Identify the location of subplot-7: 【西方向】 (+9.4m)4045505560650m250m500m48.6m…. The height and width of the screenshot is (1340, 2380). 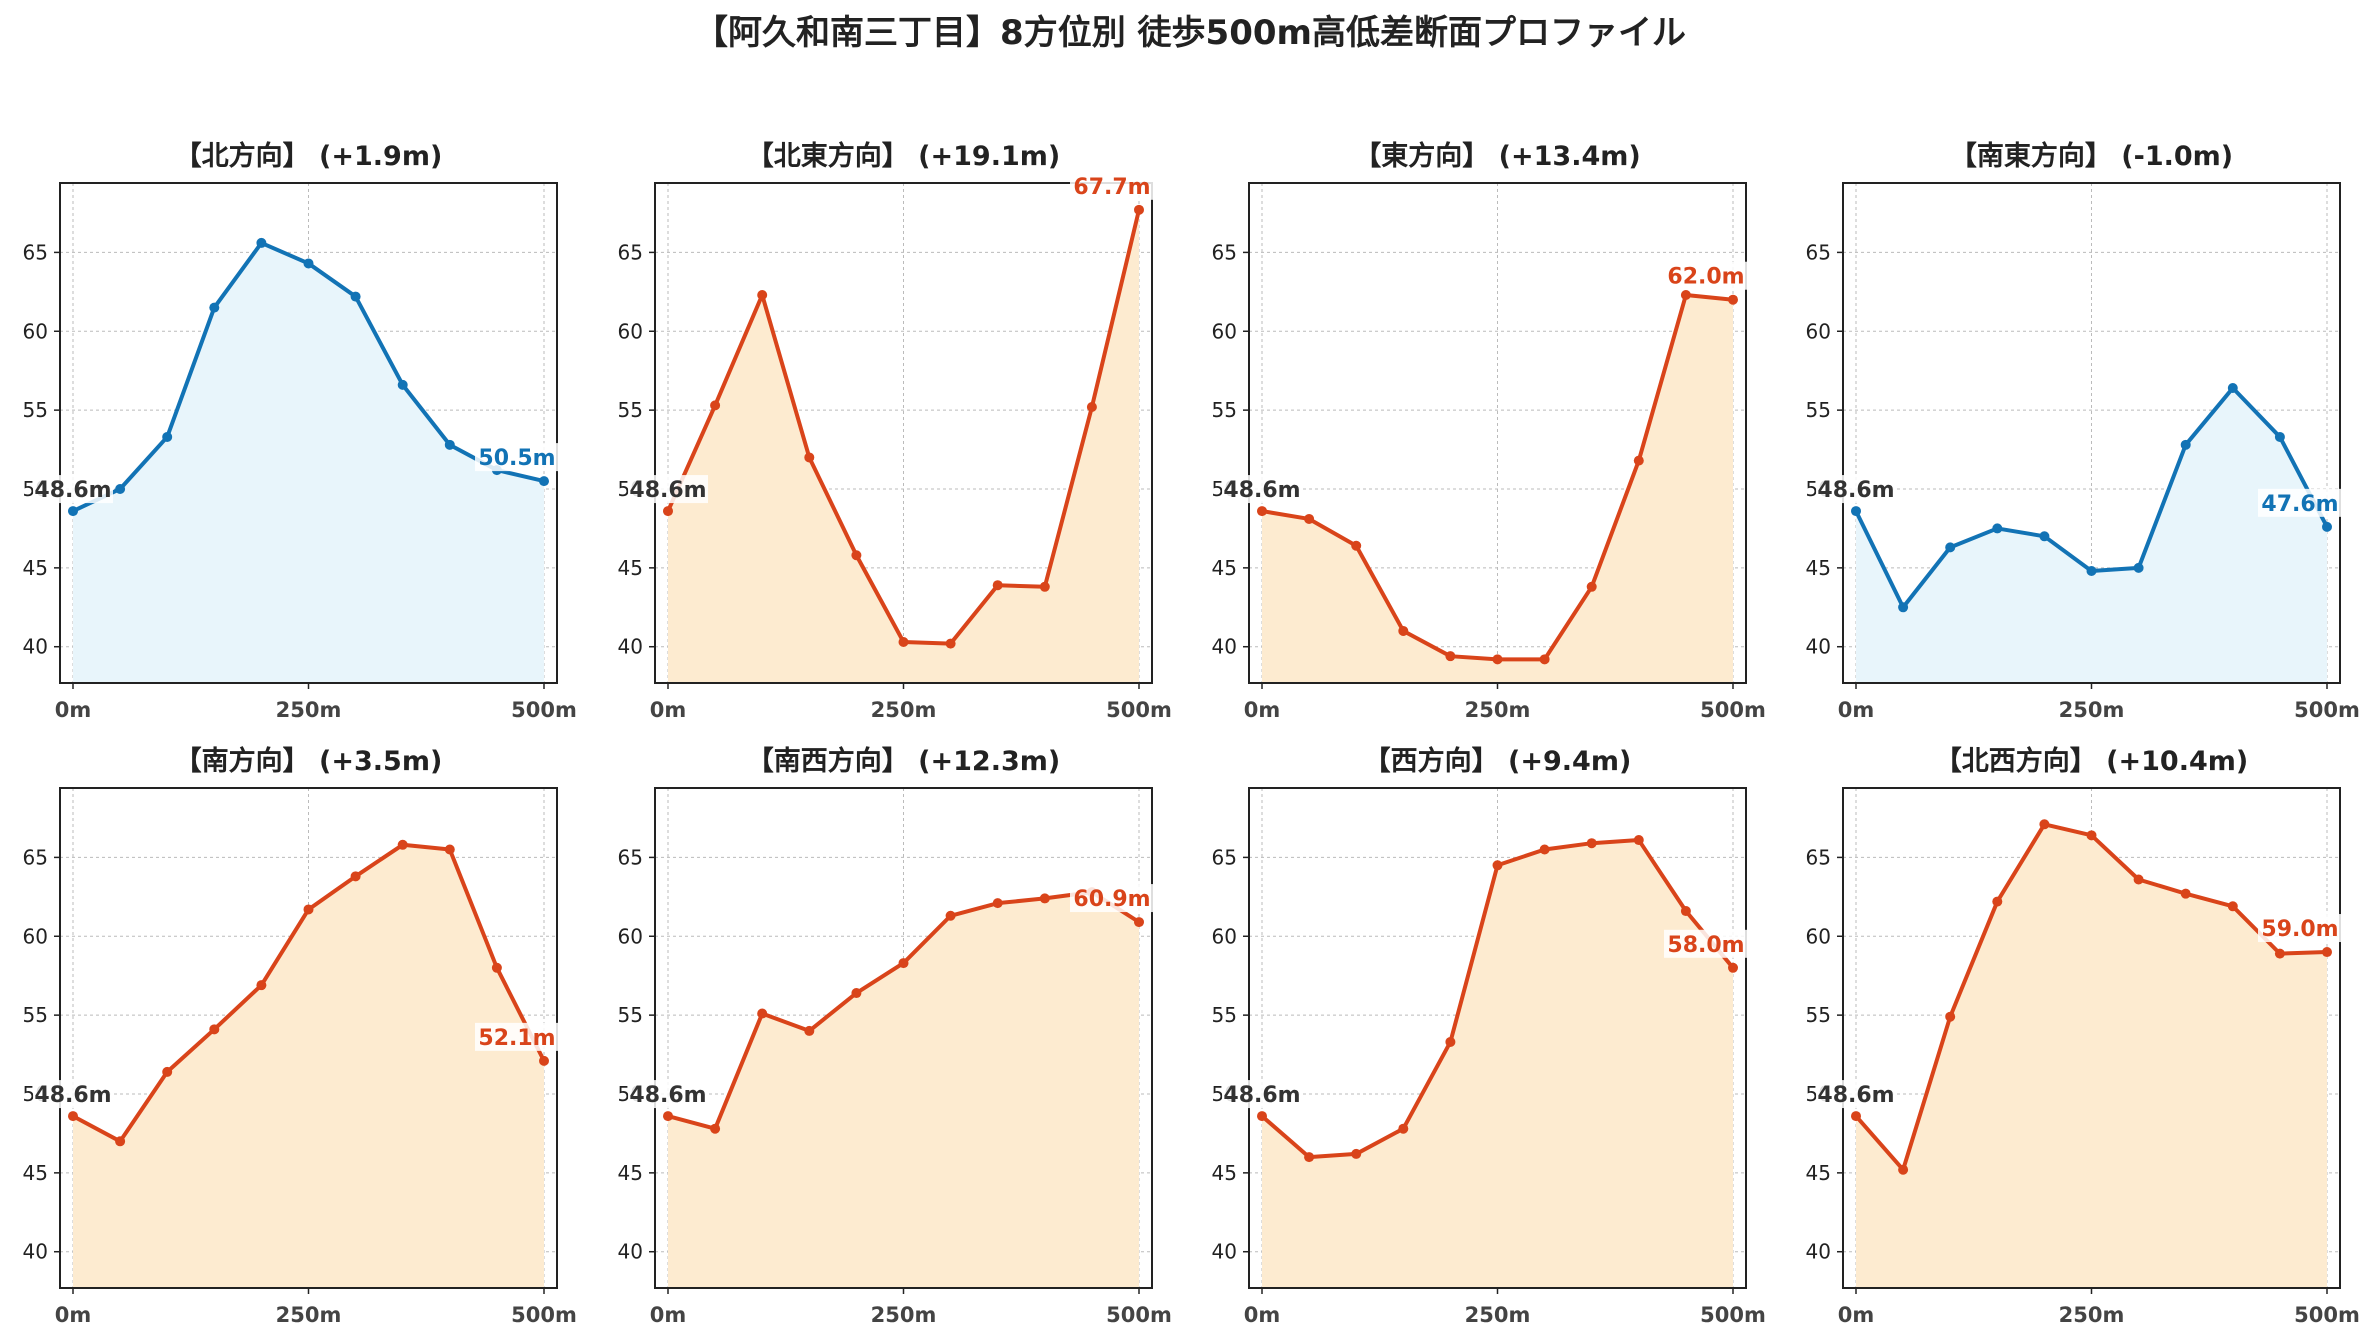
(1489, 1036).